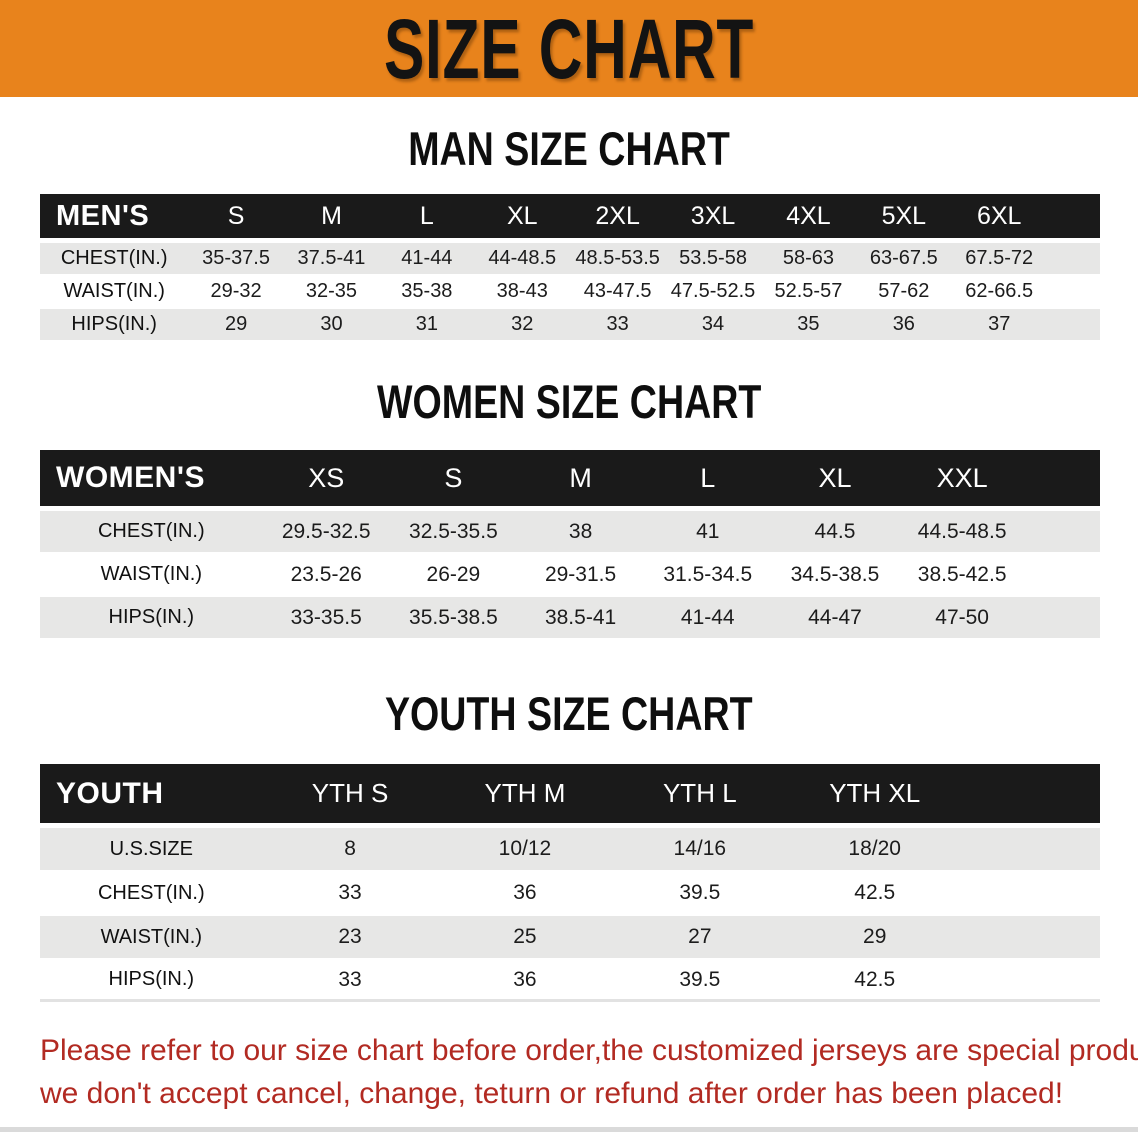  Describe the element at coordinates (569, 713) in the screenshot. I see `youth-section-title-text: YOUTH SIZE CHART` at that location.